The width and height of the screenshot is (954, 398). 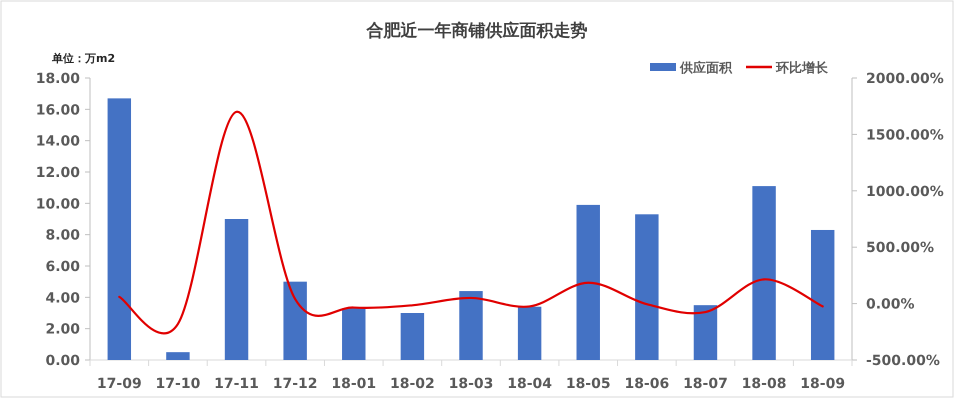 I want to click on x-tick-label: 17-12, so click(x=295, y=384).